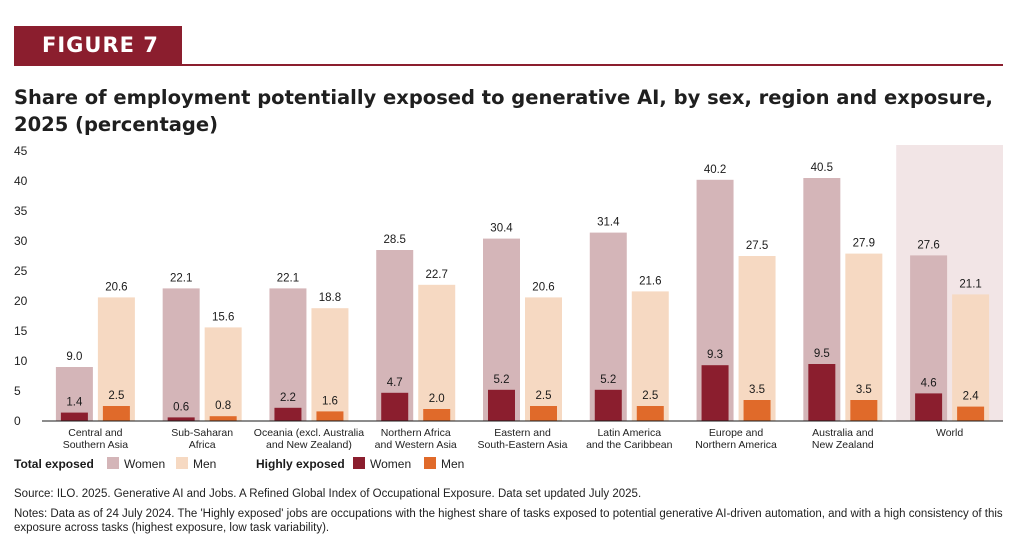 The height and width of the screenshot is (556, 1024). What do you see at coordinates (330, 401) in the screenshot?
I see `data-label-high-men: 1.6` at bounding box center [330, 401].